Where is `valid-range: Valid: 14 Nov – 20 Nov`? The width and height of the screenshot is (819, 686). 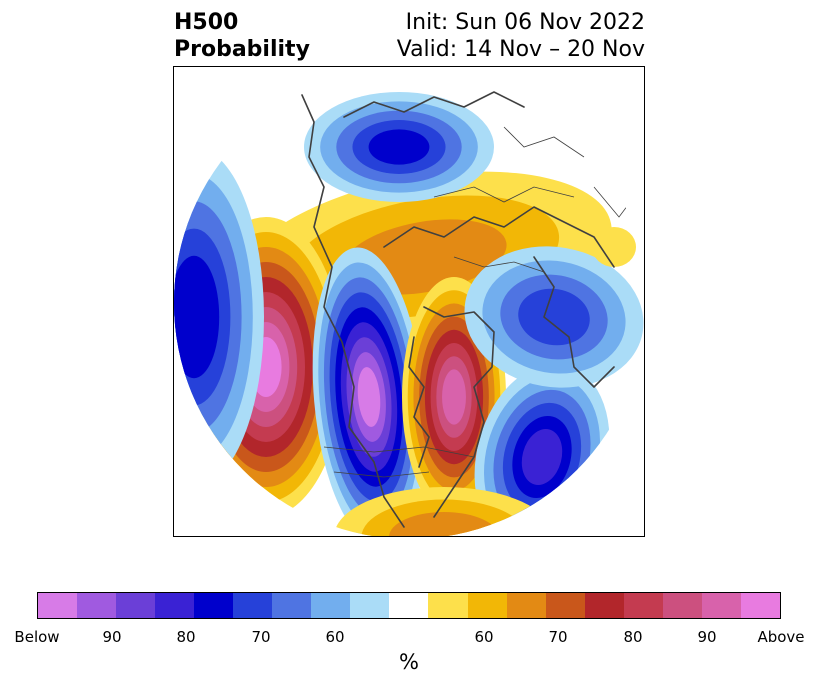
valid-range: Valid: 14 Nov – 20 Nov is located at coordinates (520, 49).